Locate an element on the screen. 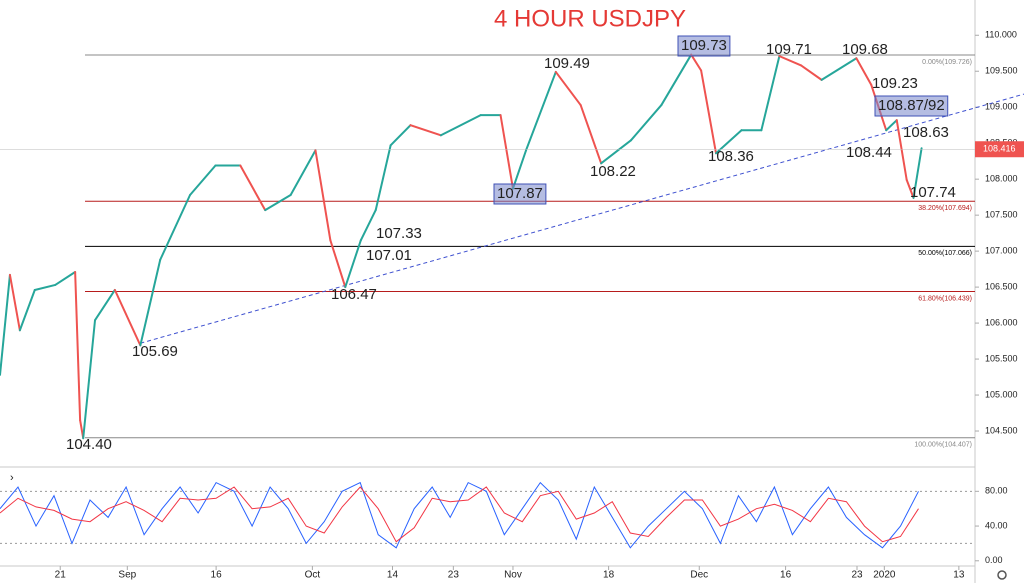 The width and height of the screenshot is (1024, 583). chart-title: 4 HOUR USDJPY is located at coordinates (590, 18).